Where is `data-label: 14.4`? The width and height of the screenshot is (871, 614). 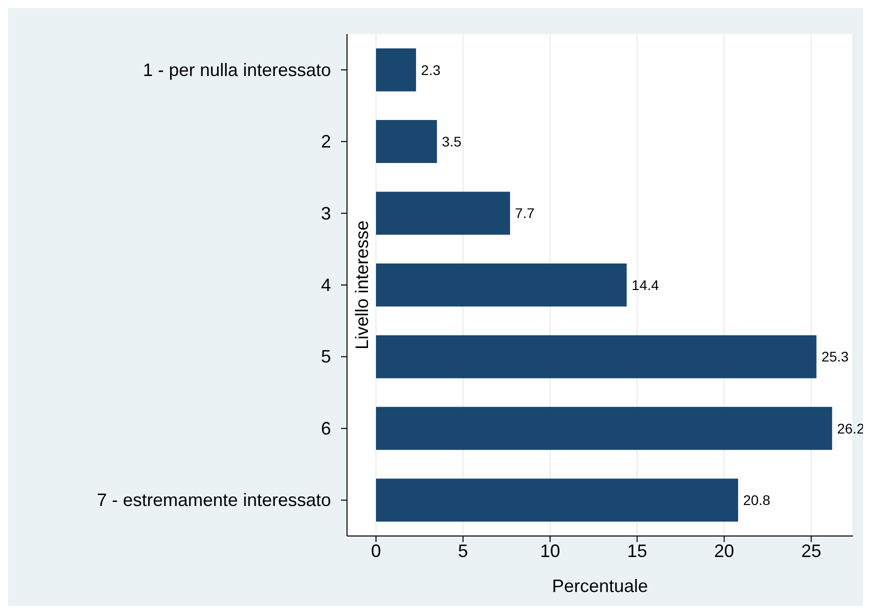 data-label: 14.4 is located at coordinates (646, 284).